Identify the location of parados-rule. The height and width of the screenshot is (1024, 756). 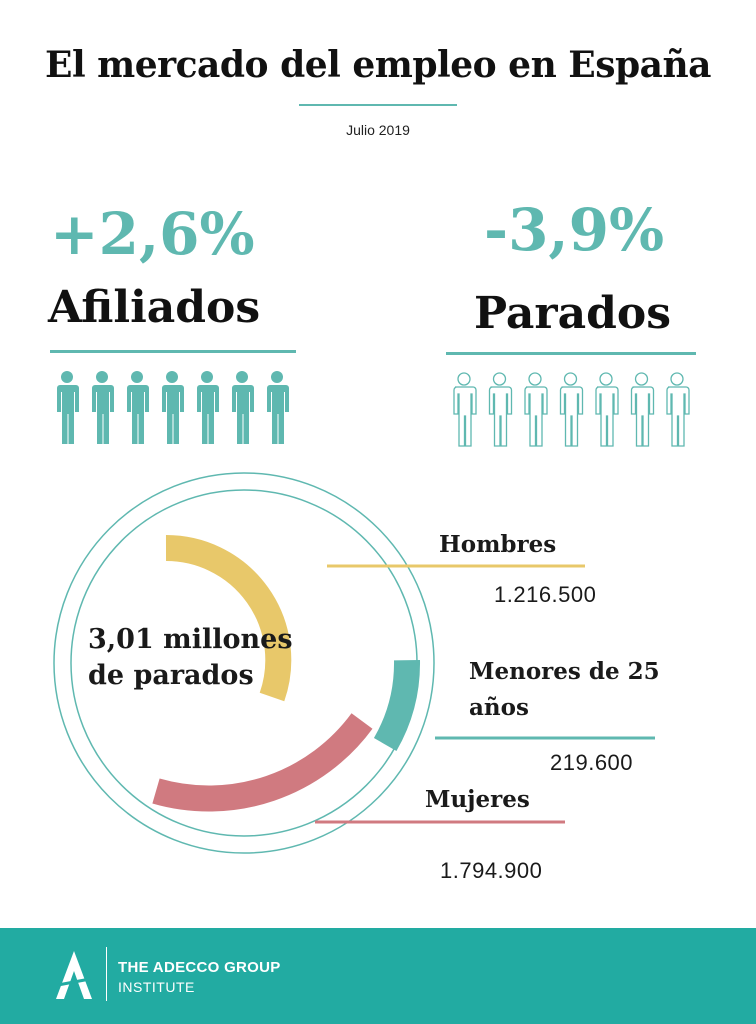
(571, 353).